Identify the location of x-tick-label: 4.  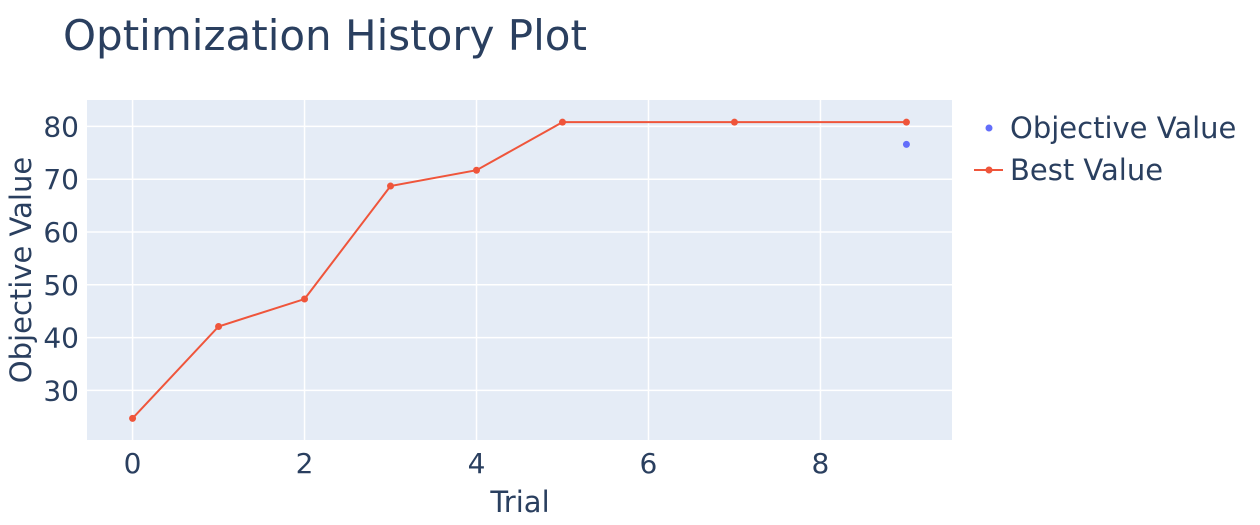
(477, 463).